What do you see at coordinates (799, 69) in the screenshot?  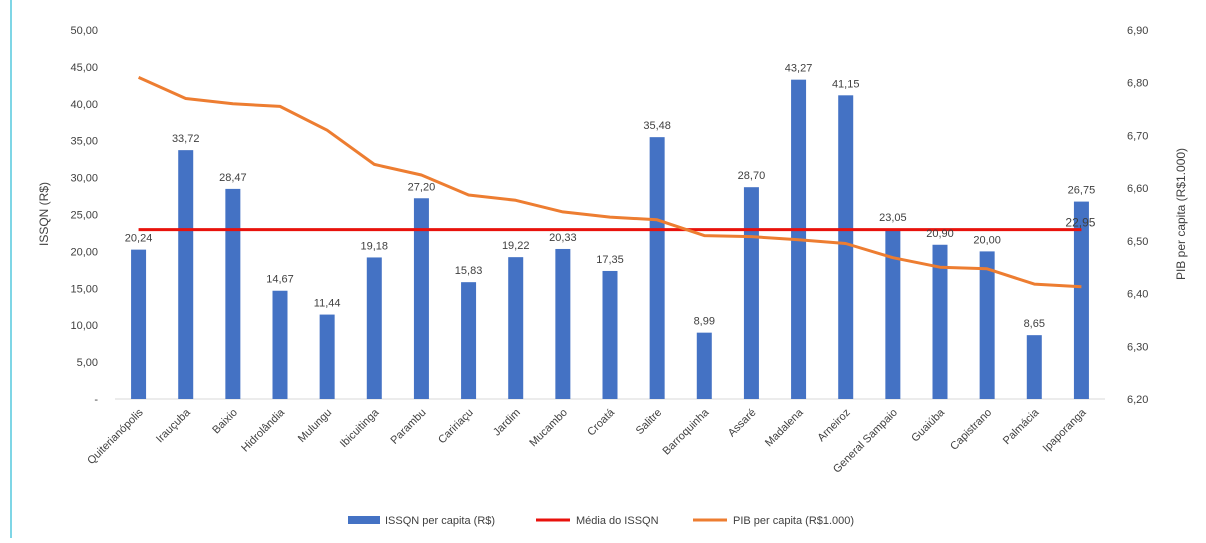 I see `bar-data-label: 43,27` at bounding box center [799, 69].